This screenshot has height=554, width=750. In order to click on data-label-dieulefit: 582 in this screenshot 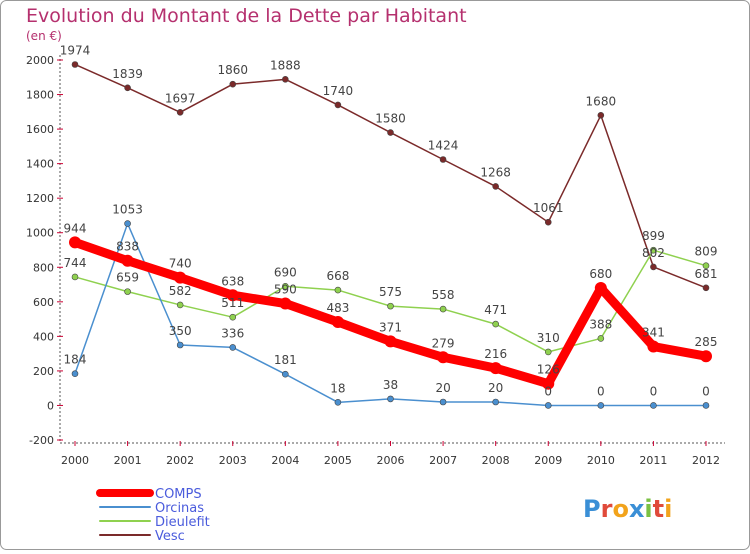, I will do `click(180, 291)`.